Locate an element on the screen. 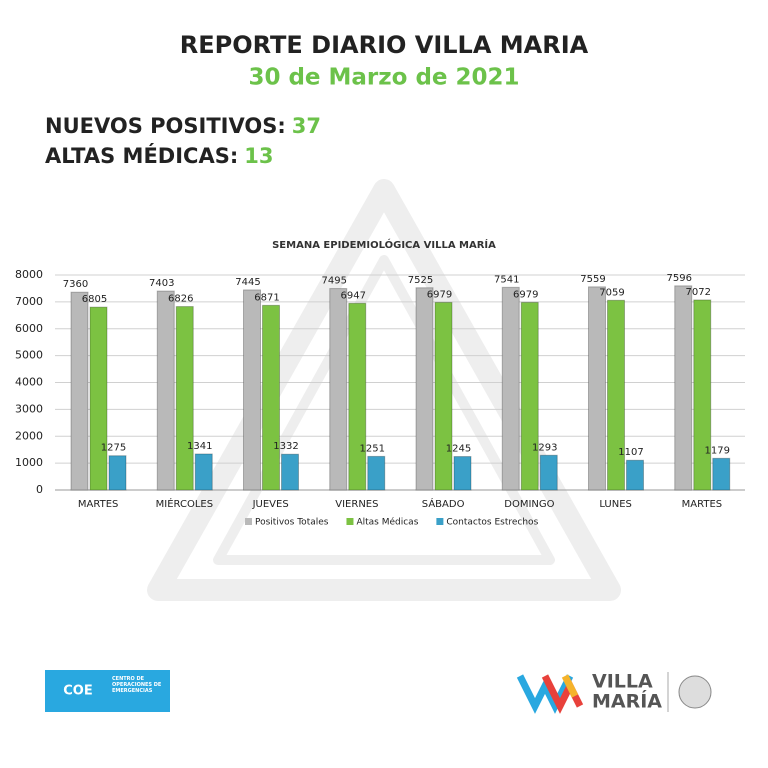 The height and width of the screenshot is (768, 768). stat-value: 37 is located at coordinates (306, 126).